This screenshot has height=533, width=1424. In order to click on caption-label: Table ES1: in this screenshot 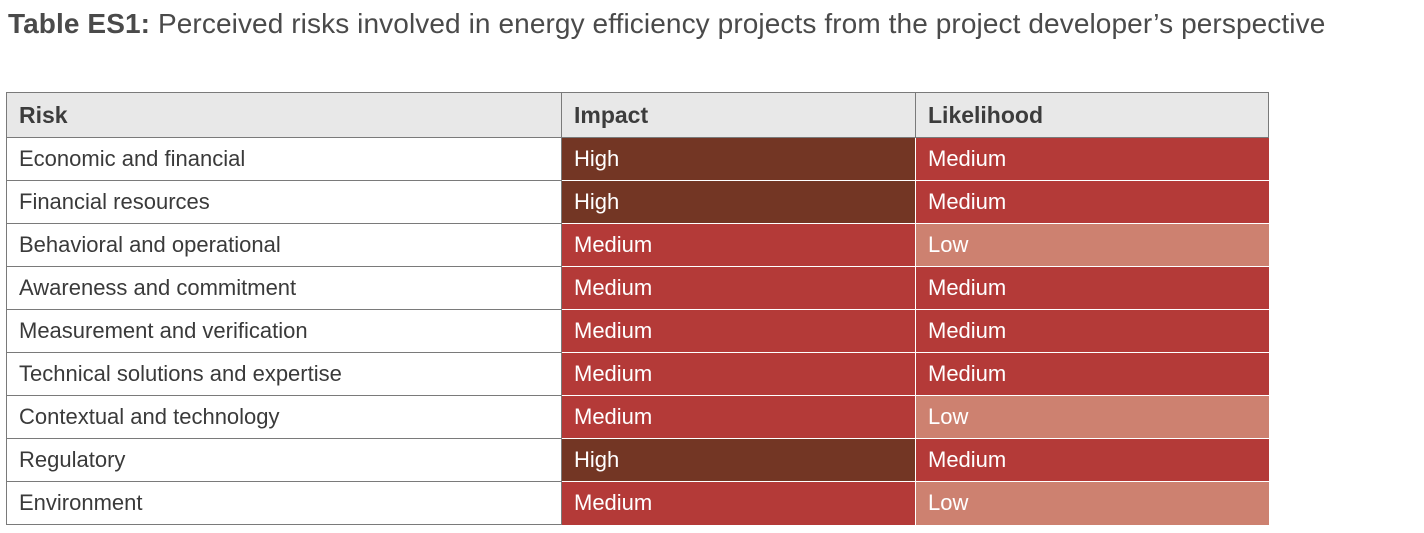, I will do `click(79, 23)`.